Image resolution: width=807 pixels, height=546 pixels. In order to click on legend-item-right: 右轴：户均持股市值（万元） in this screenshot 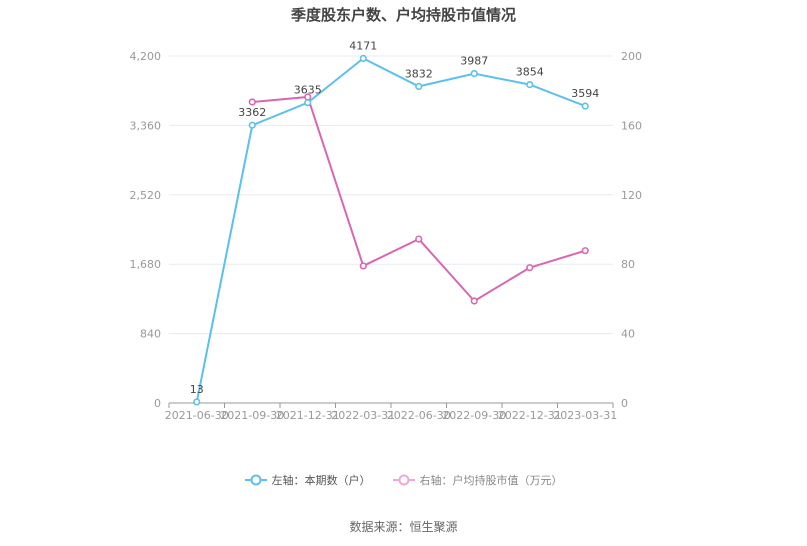, I will do `click(477, 480)`.